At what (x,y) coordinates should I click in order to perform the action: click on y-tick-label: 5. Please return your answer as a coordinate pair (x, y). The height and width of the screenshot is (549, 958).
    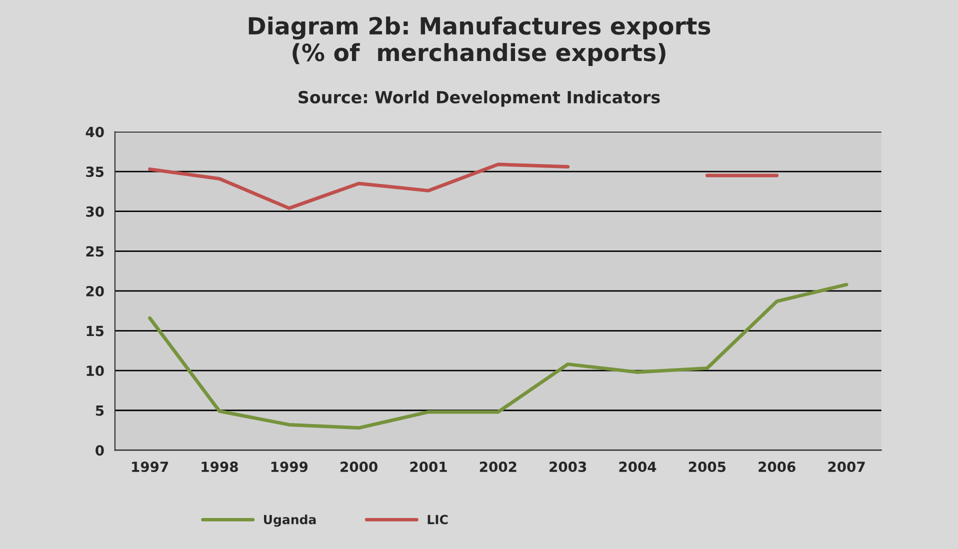
    Looking at the image, I should click on (100, 411).